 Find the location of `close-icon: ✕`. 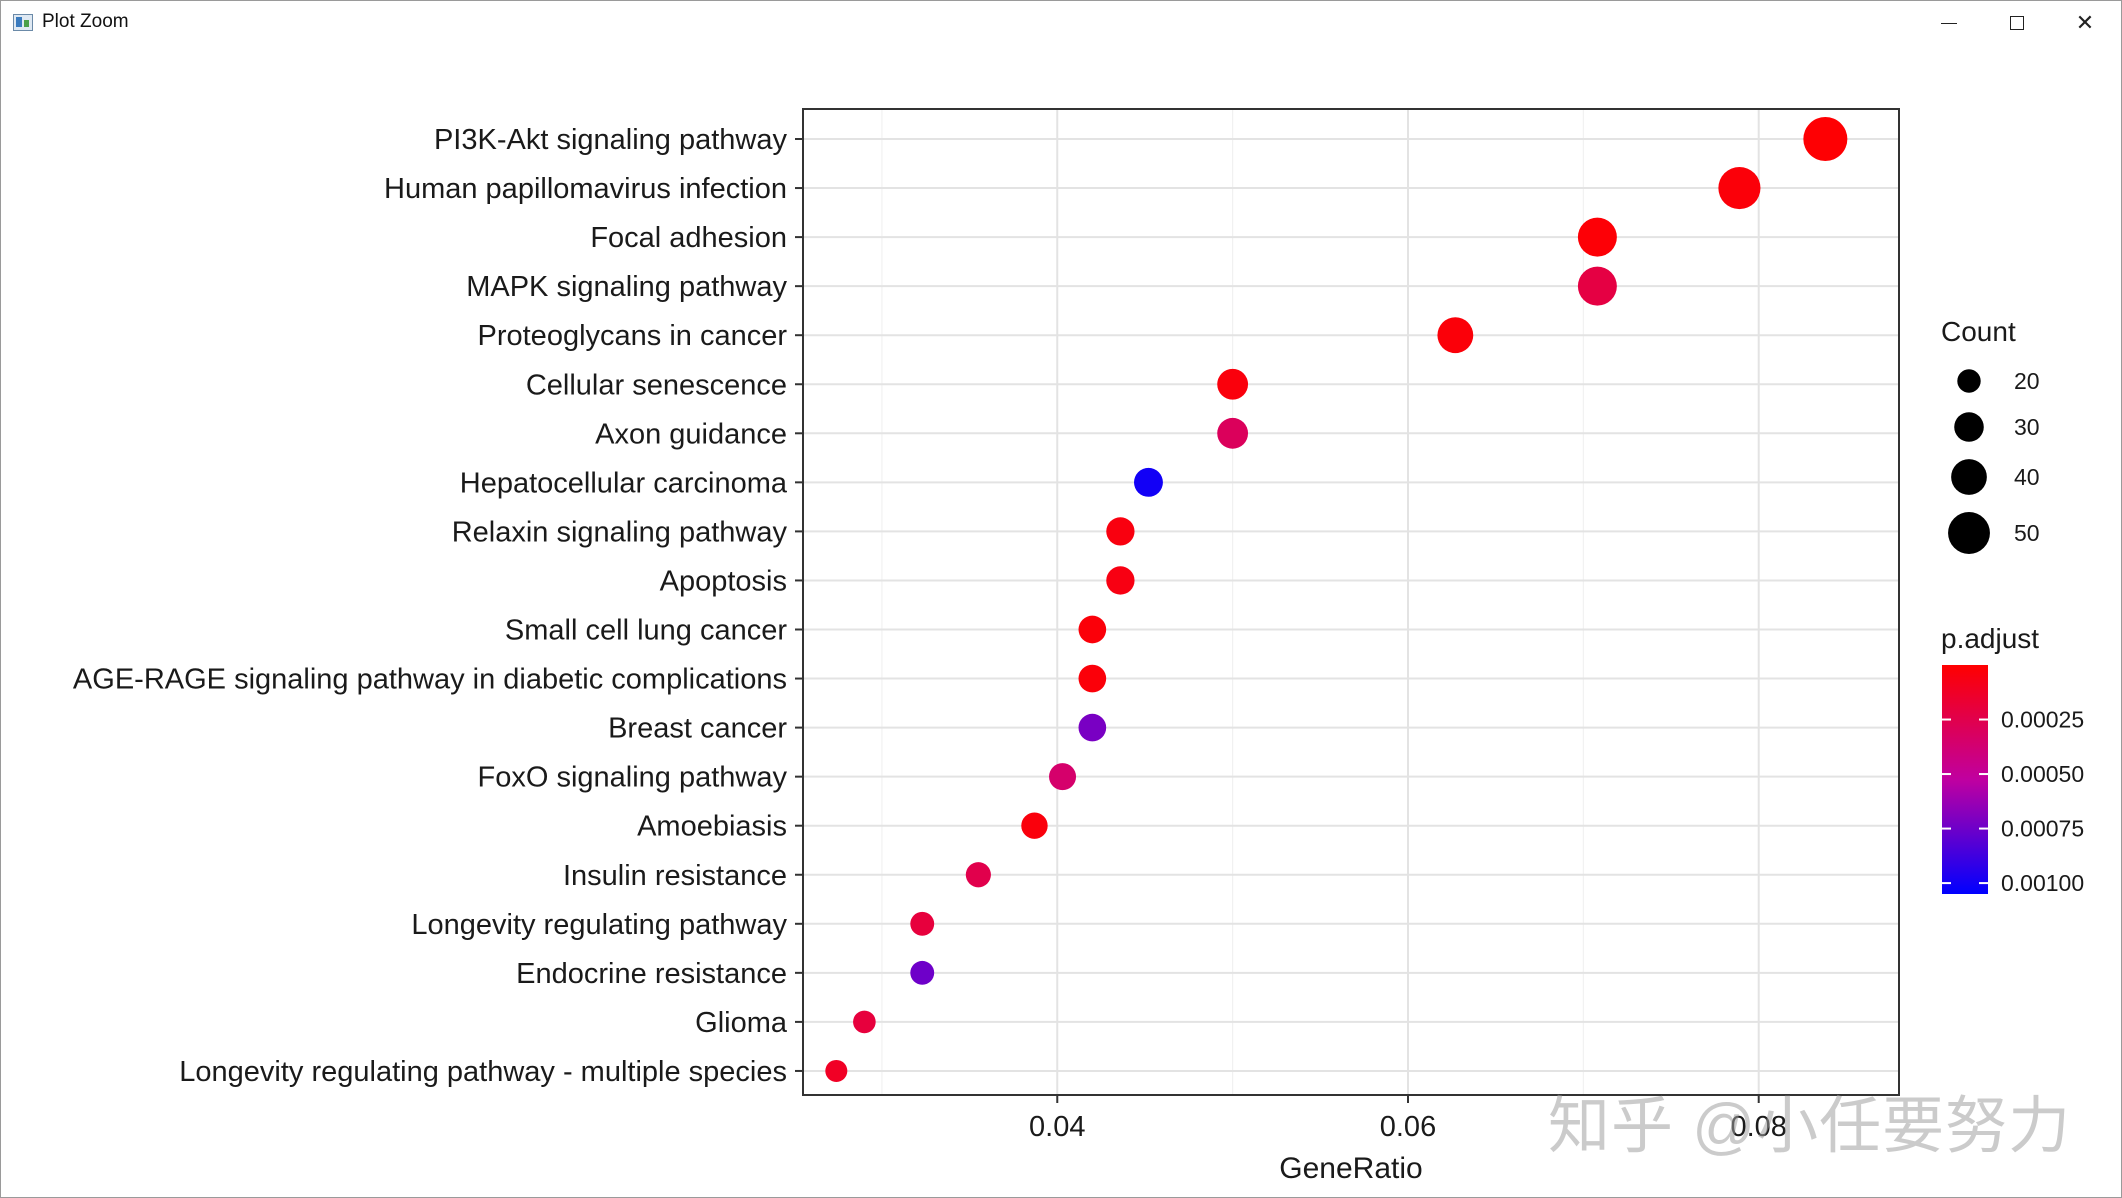

close-icon: ✕ is located at coordinates (2085, 22).